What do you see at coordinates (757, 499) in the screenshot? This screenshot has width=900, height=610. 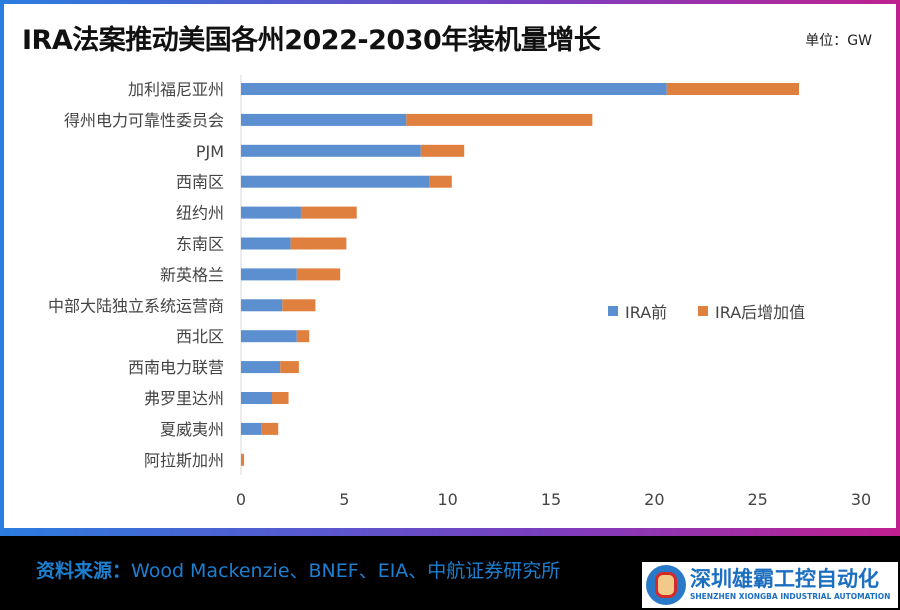 I see `x-tick-label: 25` at bounding box center [757, 499].